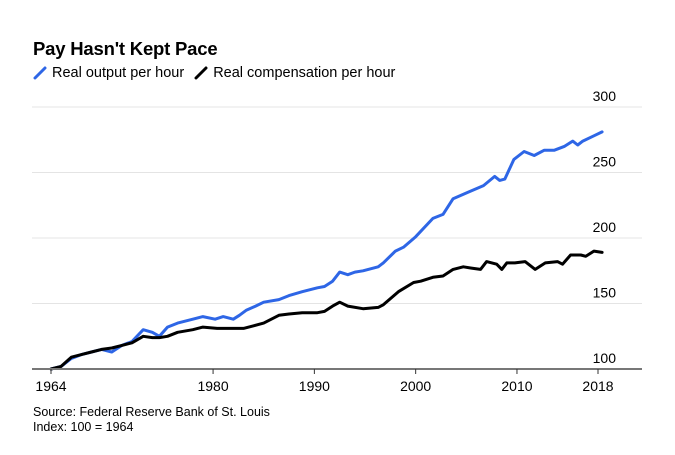 The height and width of the screenshot is (455, 675). I want to click on x-tick-label-2000: 2000, so click(415, 386).